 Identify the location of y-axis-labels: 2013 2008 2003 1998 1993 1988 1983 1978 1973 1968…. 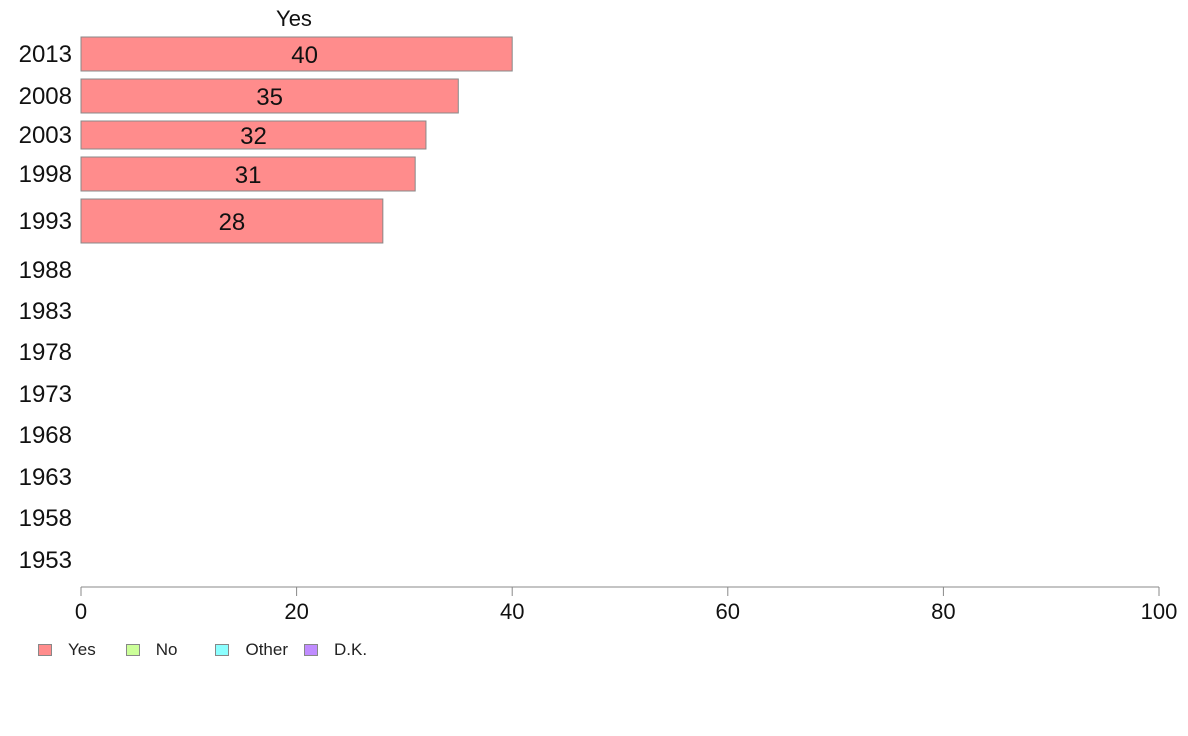
(45, 307).